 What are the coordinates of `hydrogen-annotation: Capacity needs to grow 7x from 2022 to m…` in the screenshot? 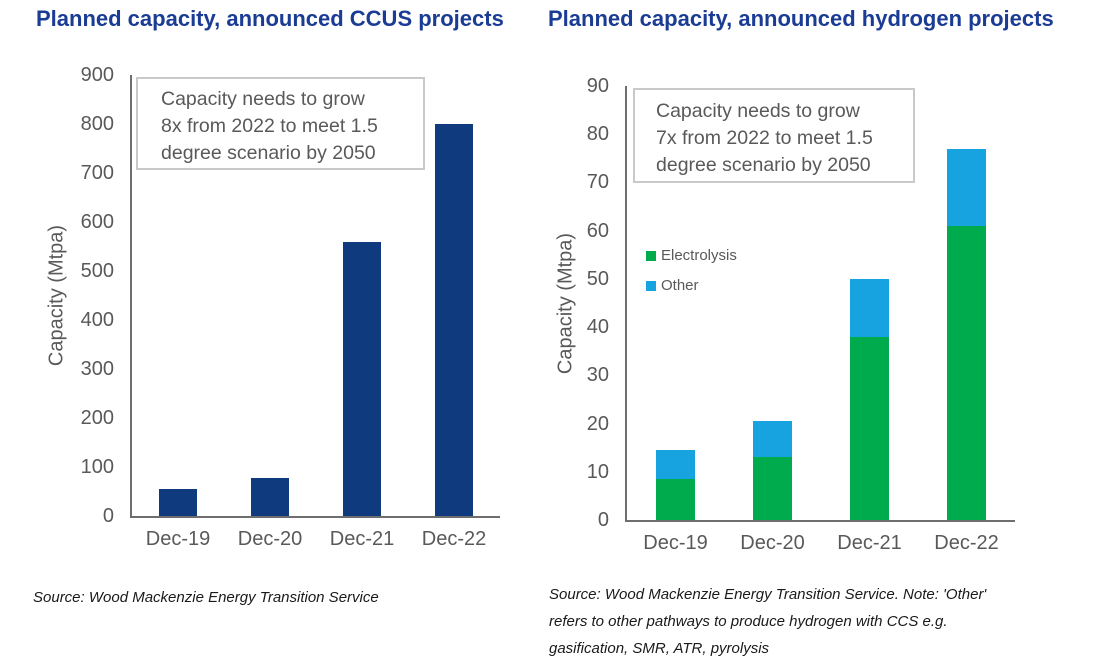 It's located at (774, 135).